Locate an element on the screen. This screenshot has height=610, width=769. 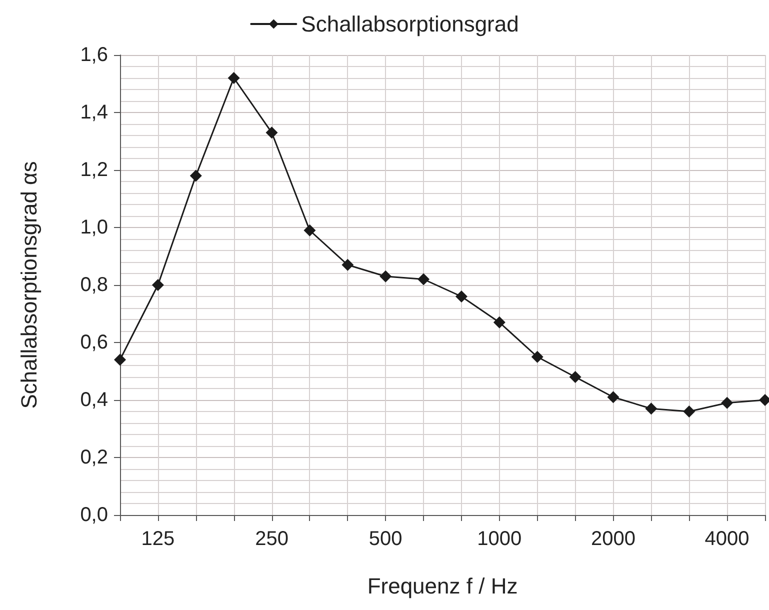
y-tick-label: 0,8 is located at coordinates (94, 285).